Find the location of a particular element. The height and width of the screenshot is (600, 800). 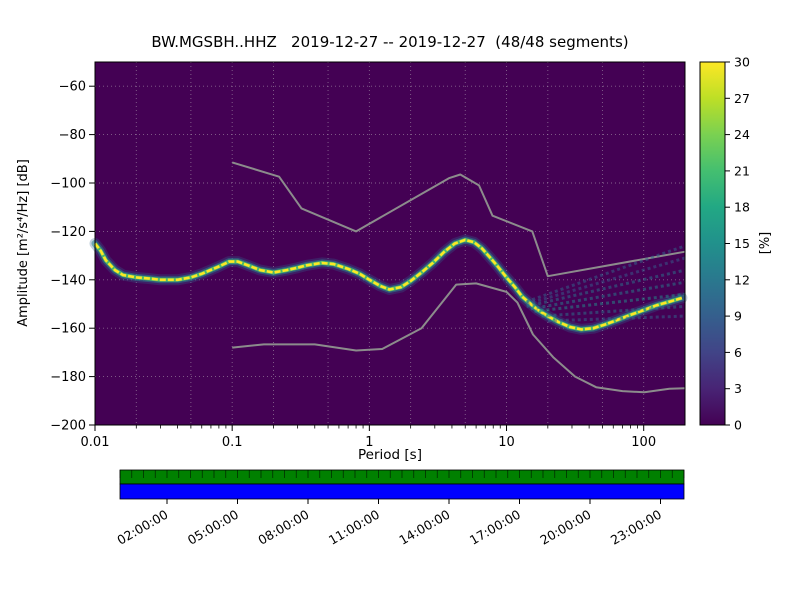

y-tick-label: −60 is located at coordinates (72, 87).